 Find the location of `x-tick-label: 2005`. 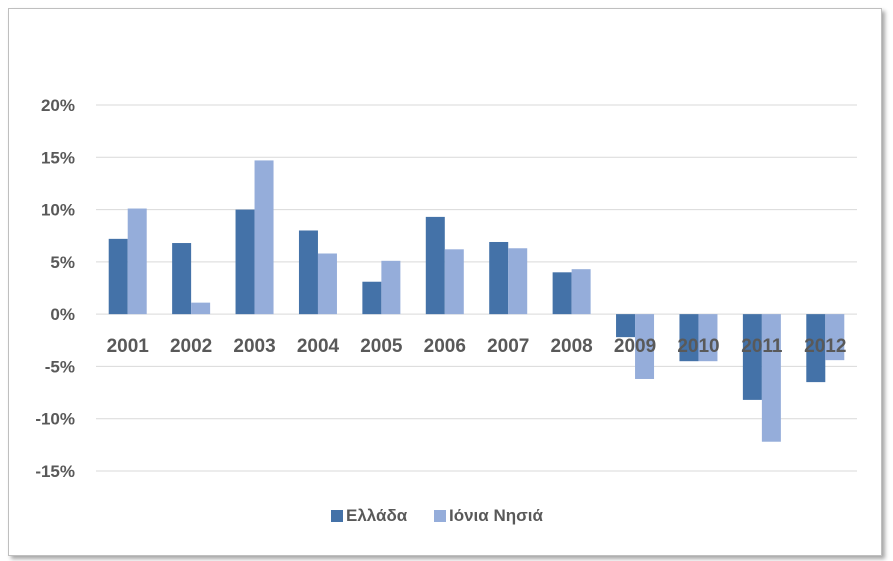

x-tick-label: 2005 is located at coordinates (381, 346).